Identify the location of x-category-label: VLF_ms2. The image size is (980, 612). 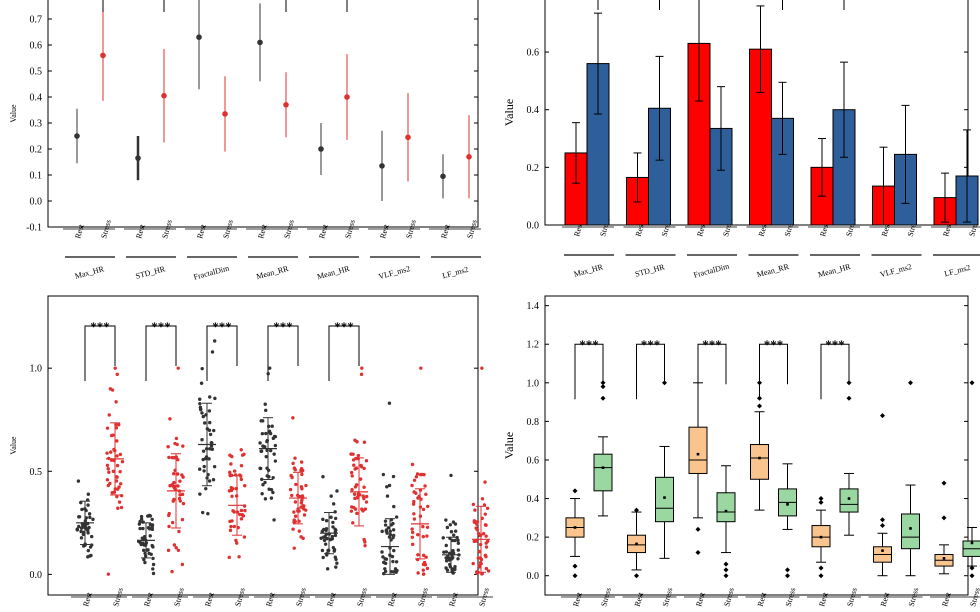
(896, 270).